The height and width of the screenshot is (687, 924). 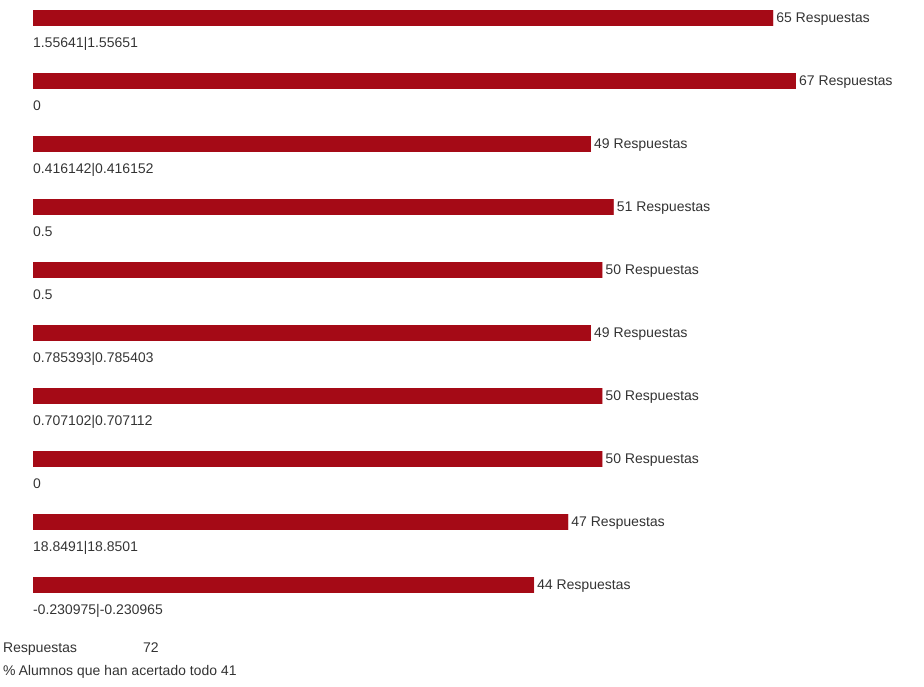 I want to click on y-tick-label: -0.230975|-0.230965, so click(x=98, y=609).